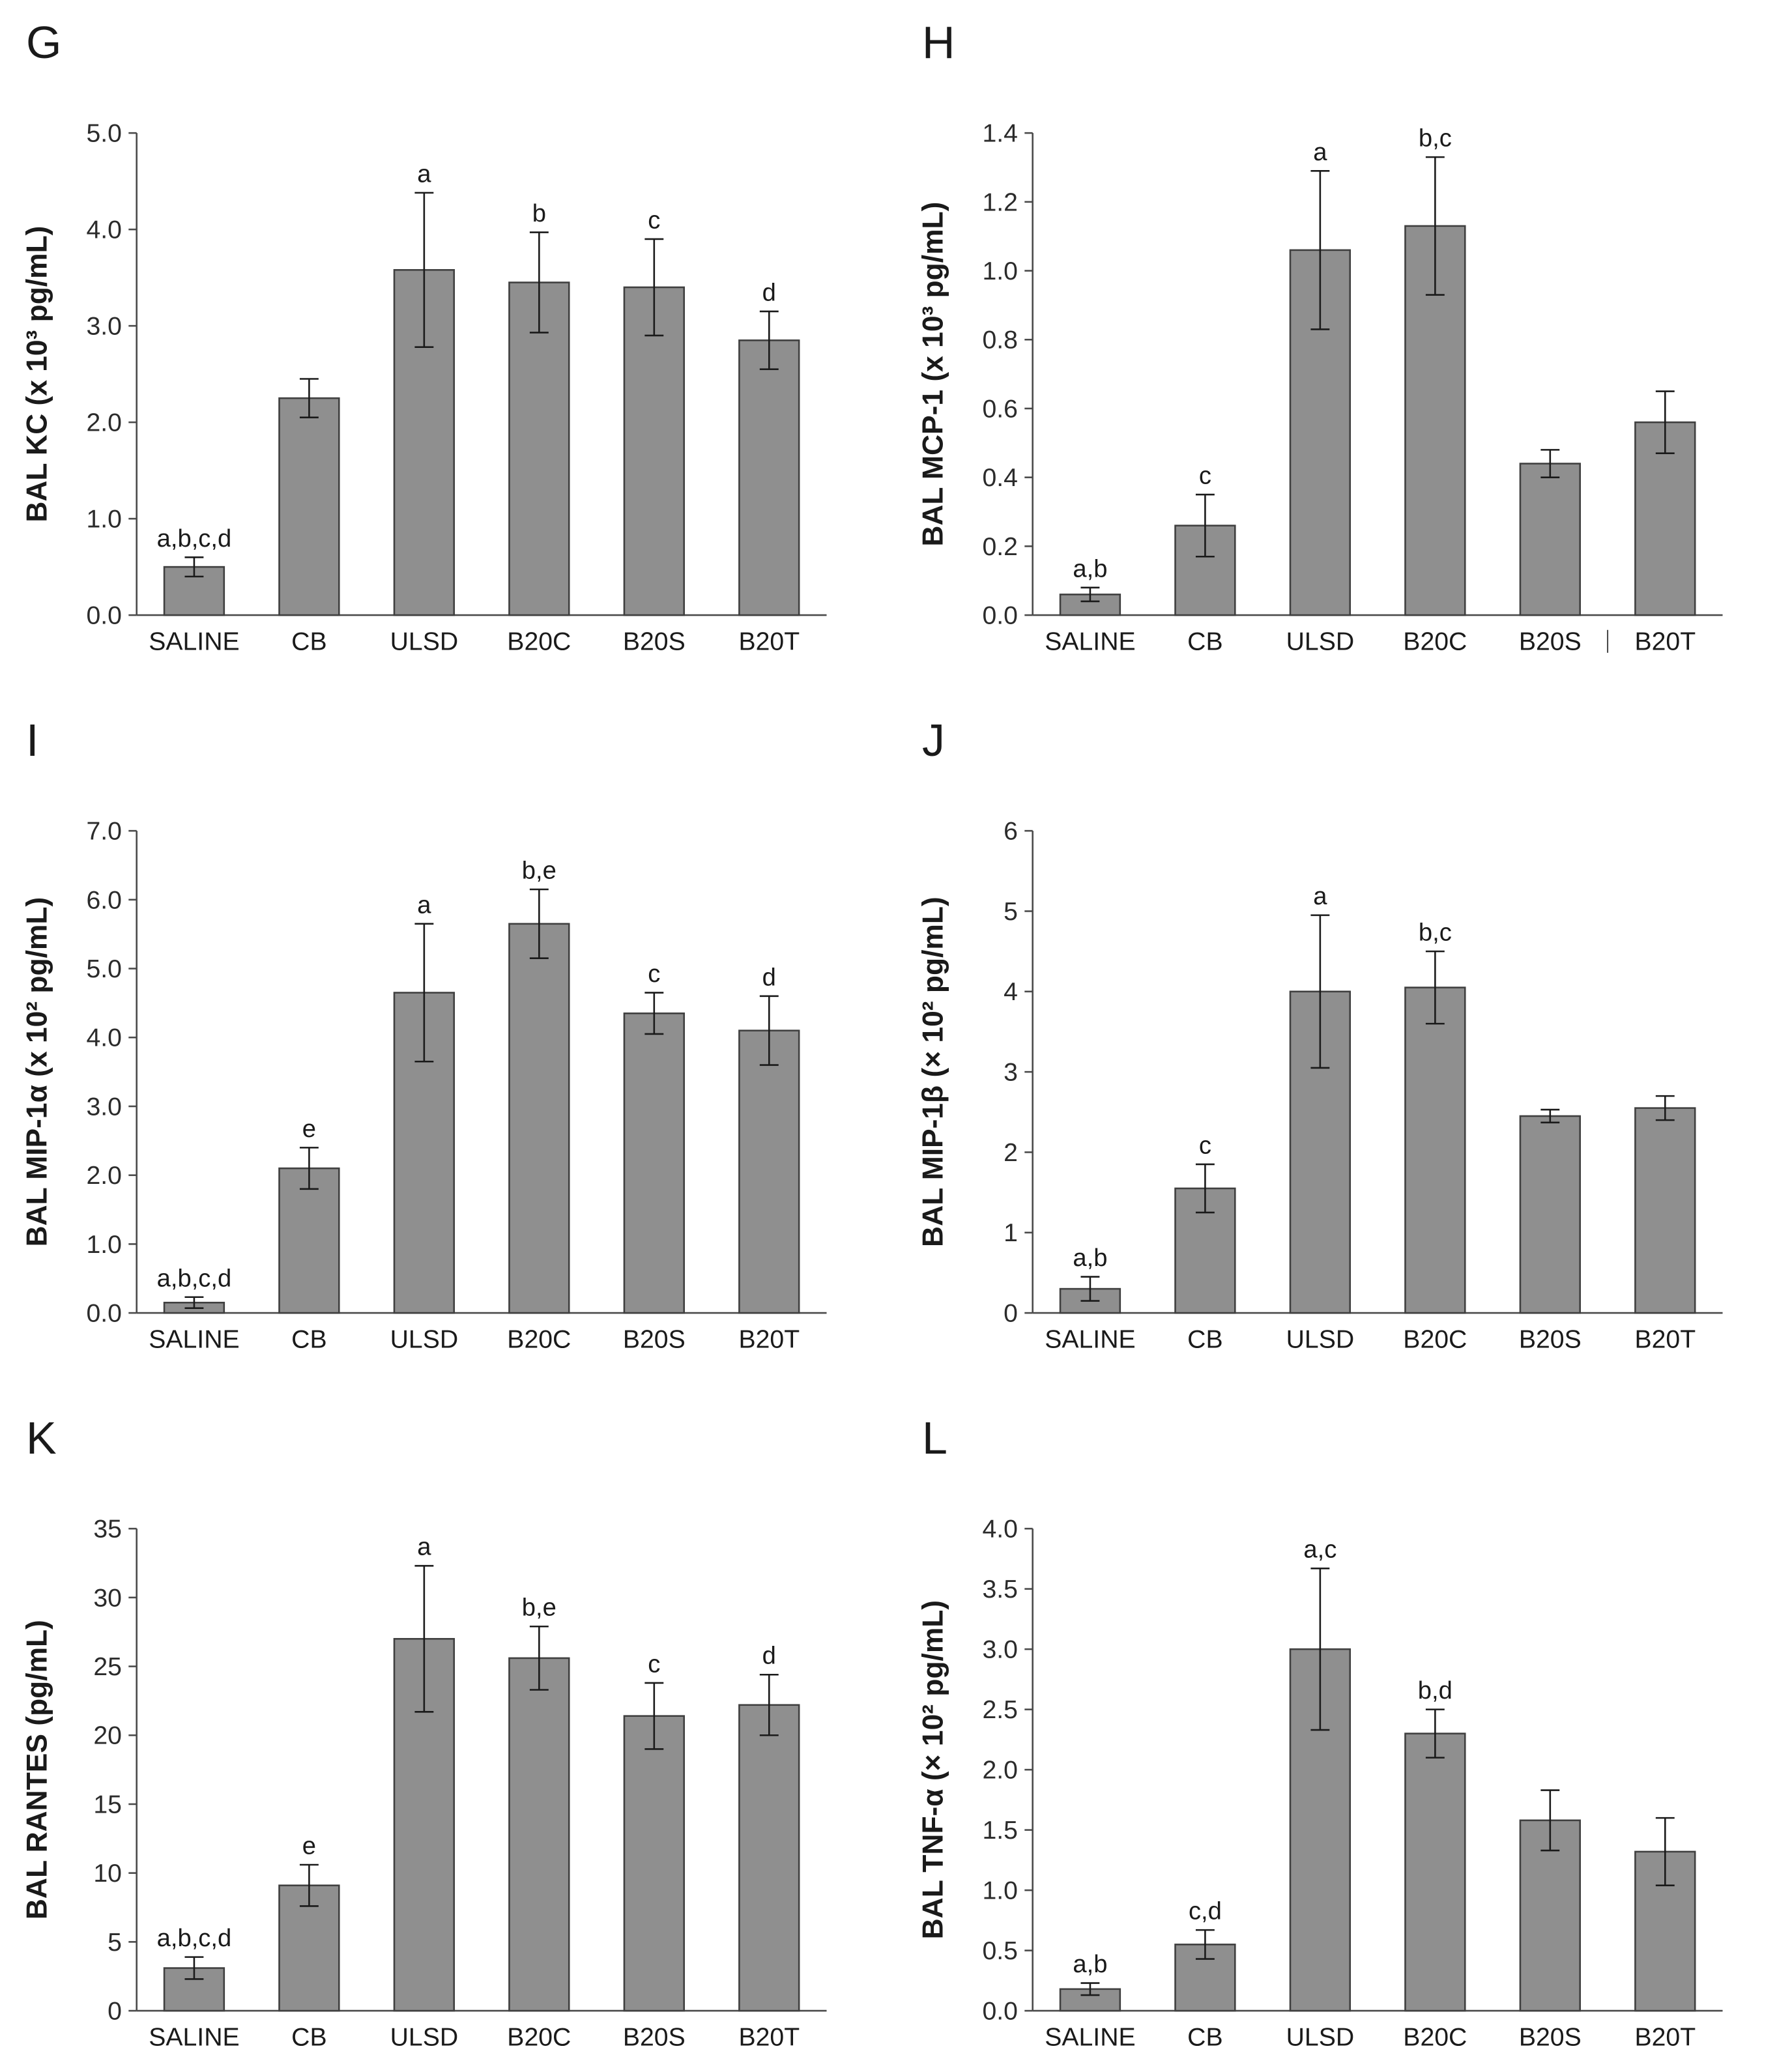 This screenshot has width=1792, height=2070. What do you see at coordinates (1011, 832) in the screenshot?
I see `svg-text: 6` at bounding box center [1011, 832].